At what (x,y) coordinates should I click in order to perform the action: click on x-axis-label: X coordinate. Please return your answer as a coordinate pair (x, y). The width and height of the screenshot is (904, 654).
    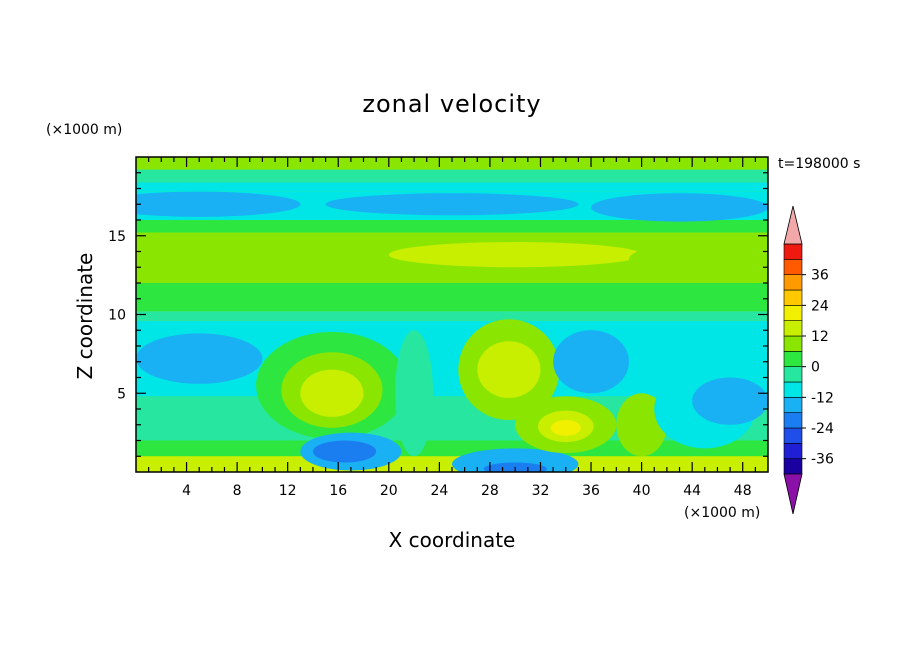
    Looking at the image, I should click on (452, 540).